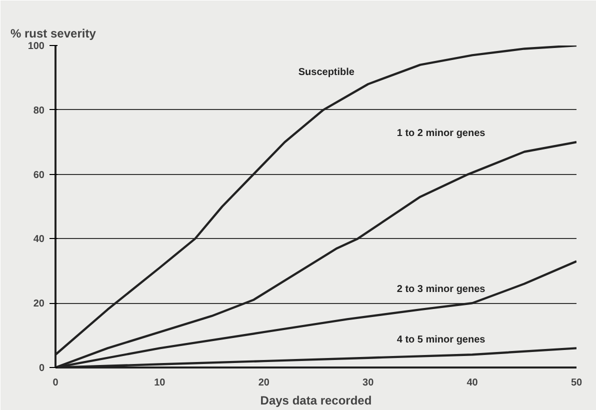 This screenshot has height=410, width=596. What do you see at coordinates (441, 134) in the screenshot?
I see `text: 1 to 2 minor genes` at bounding box center [441, 134].